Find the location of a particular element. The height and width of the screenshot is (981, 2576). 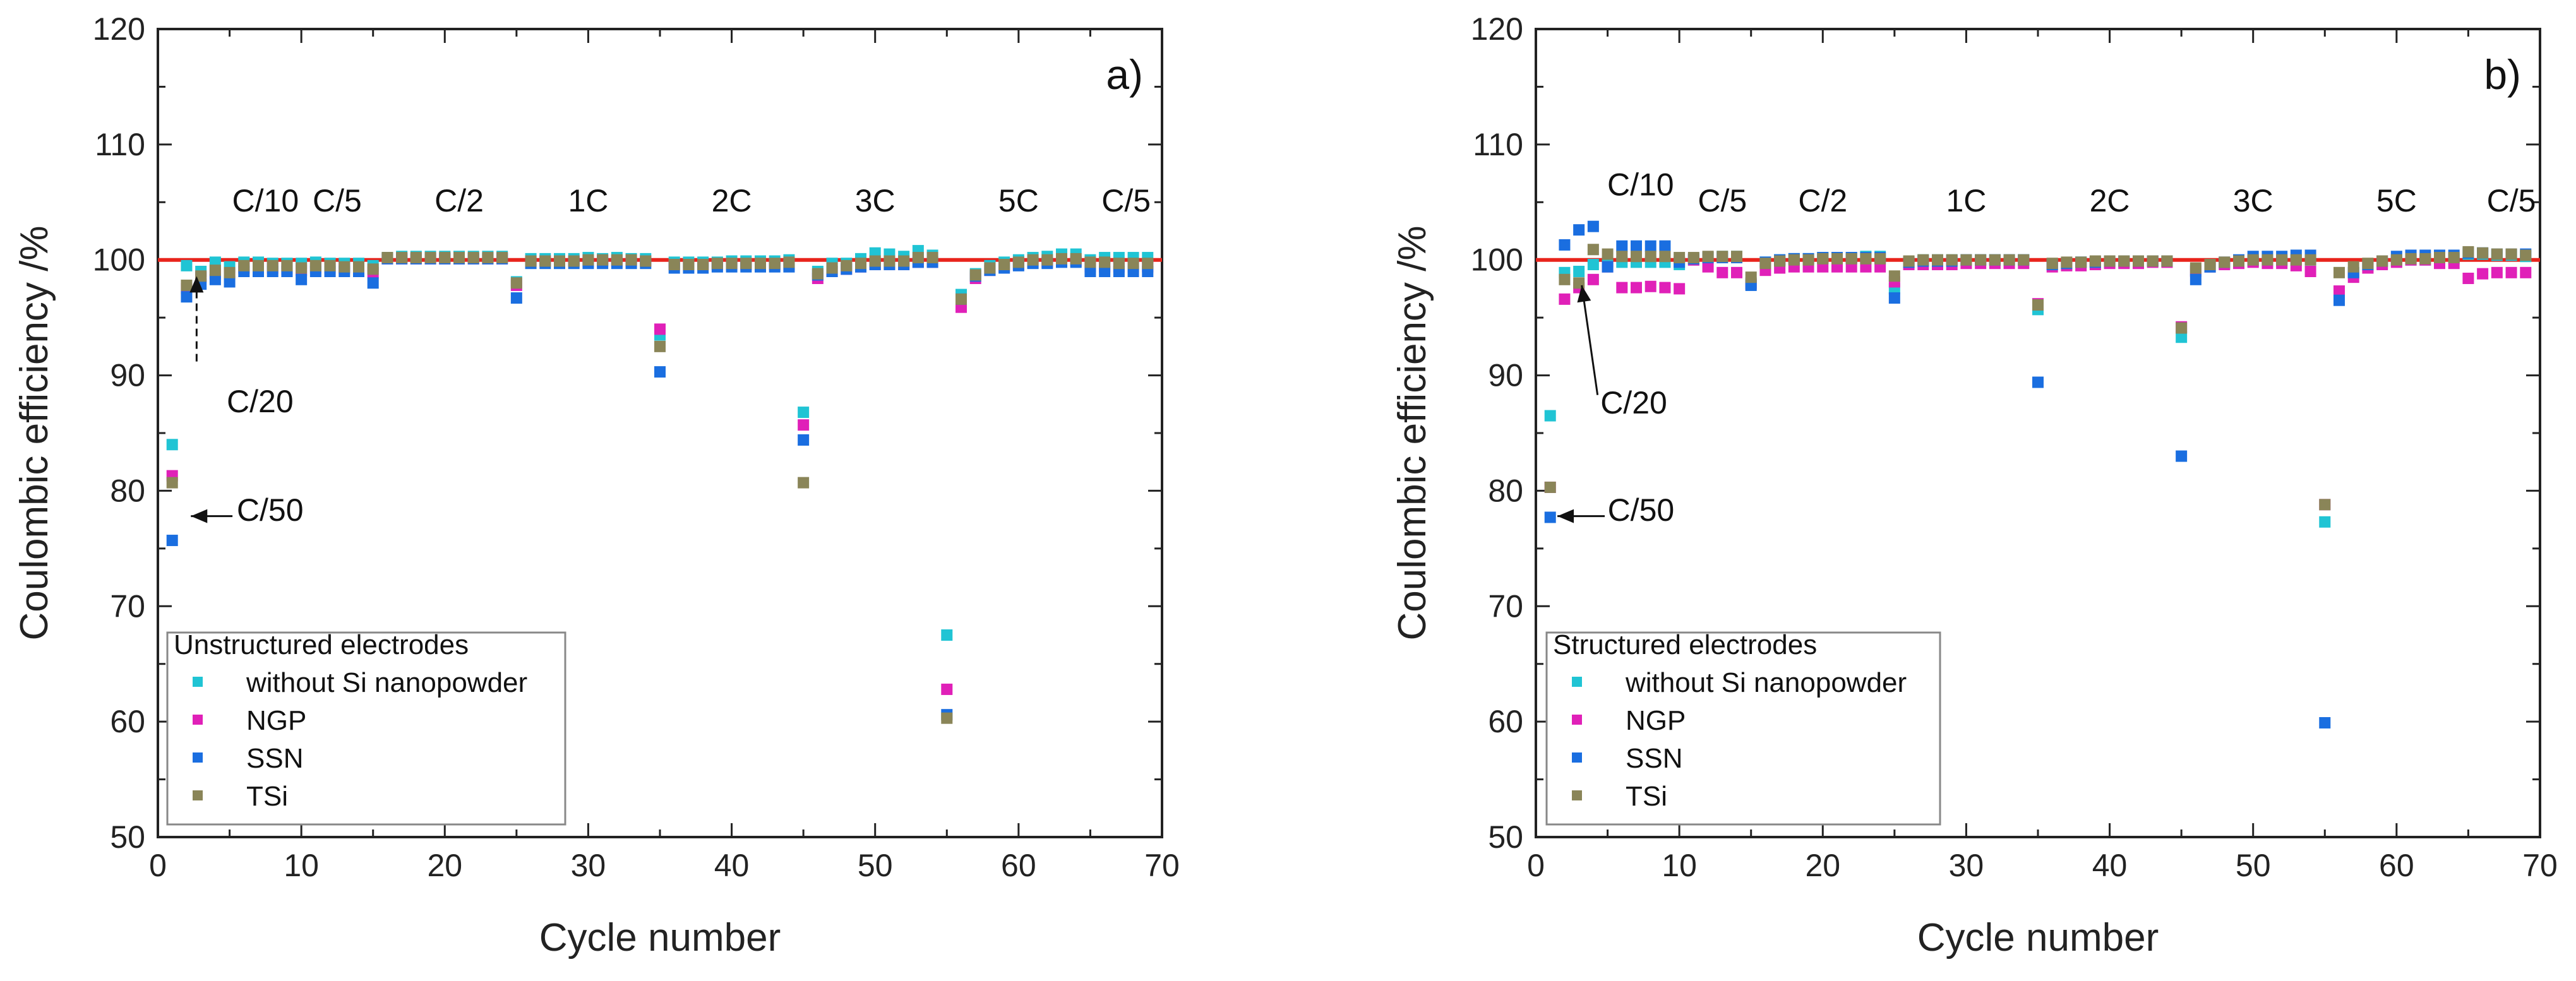

y-tick-label: 70 is located at coordinates (1506, 606).